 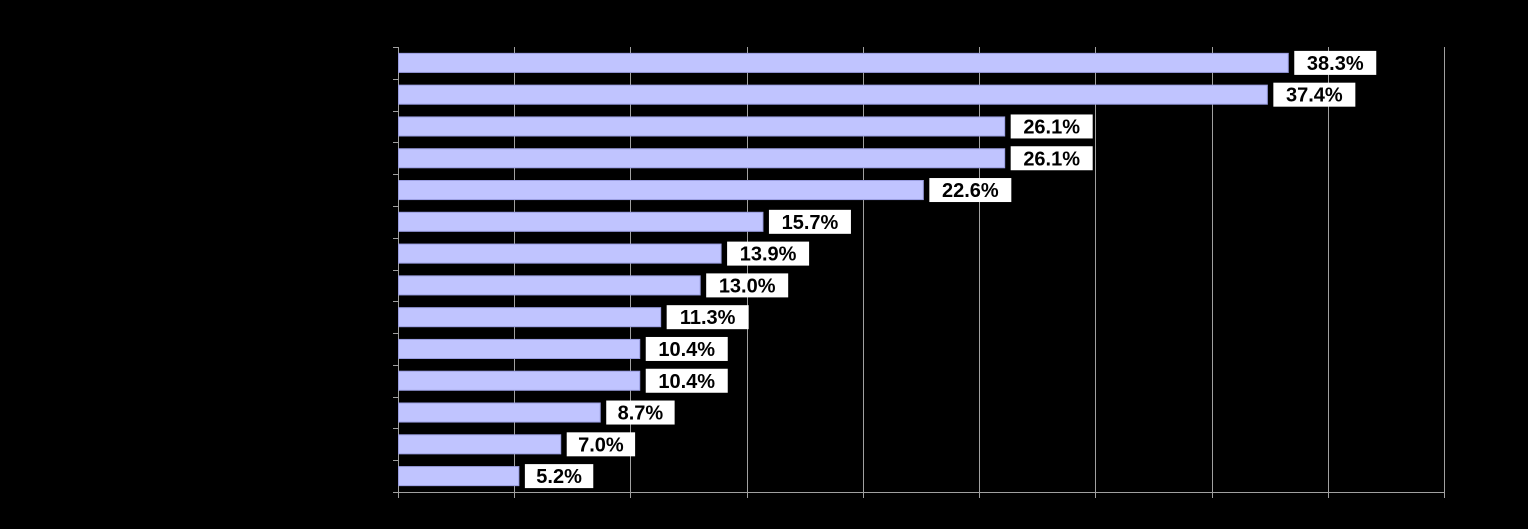 I want to click on data-label: 37.4%, so click(x=1314, y=96).